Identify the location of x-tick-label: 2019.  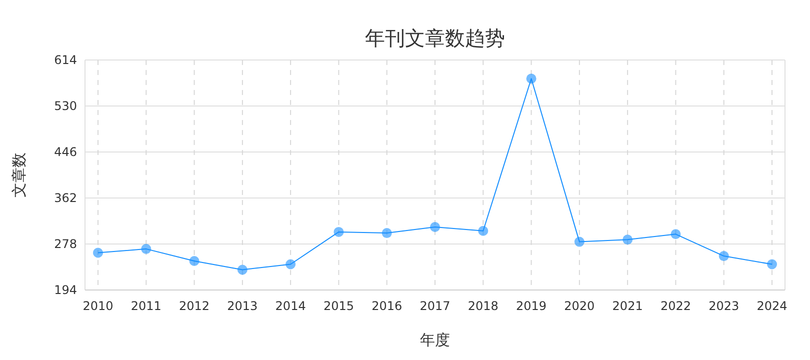
(531, 306).